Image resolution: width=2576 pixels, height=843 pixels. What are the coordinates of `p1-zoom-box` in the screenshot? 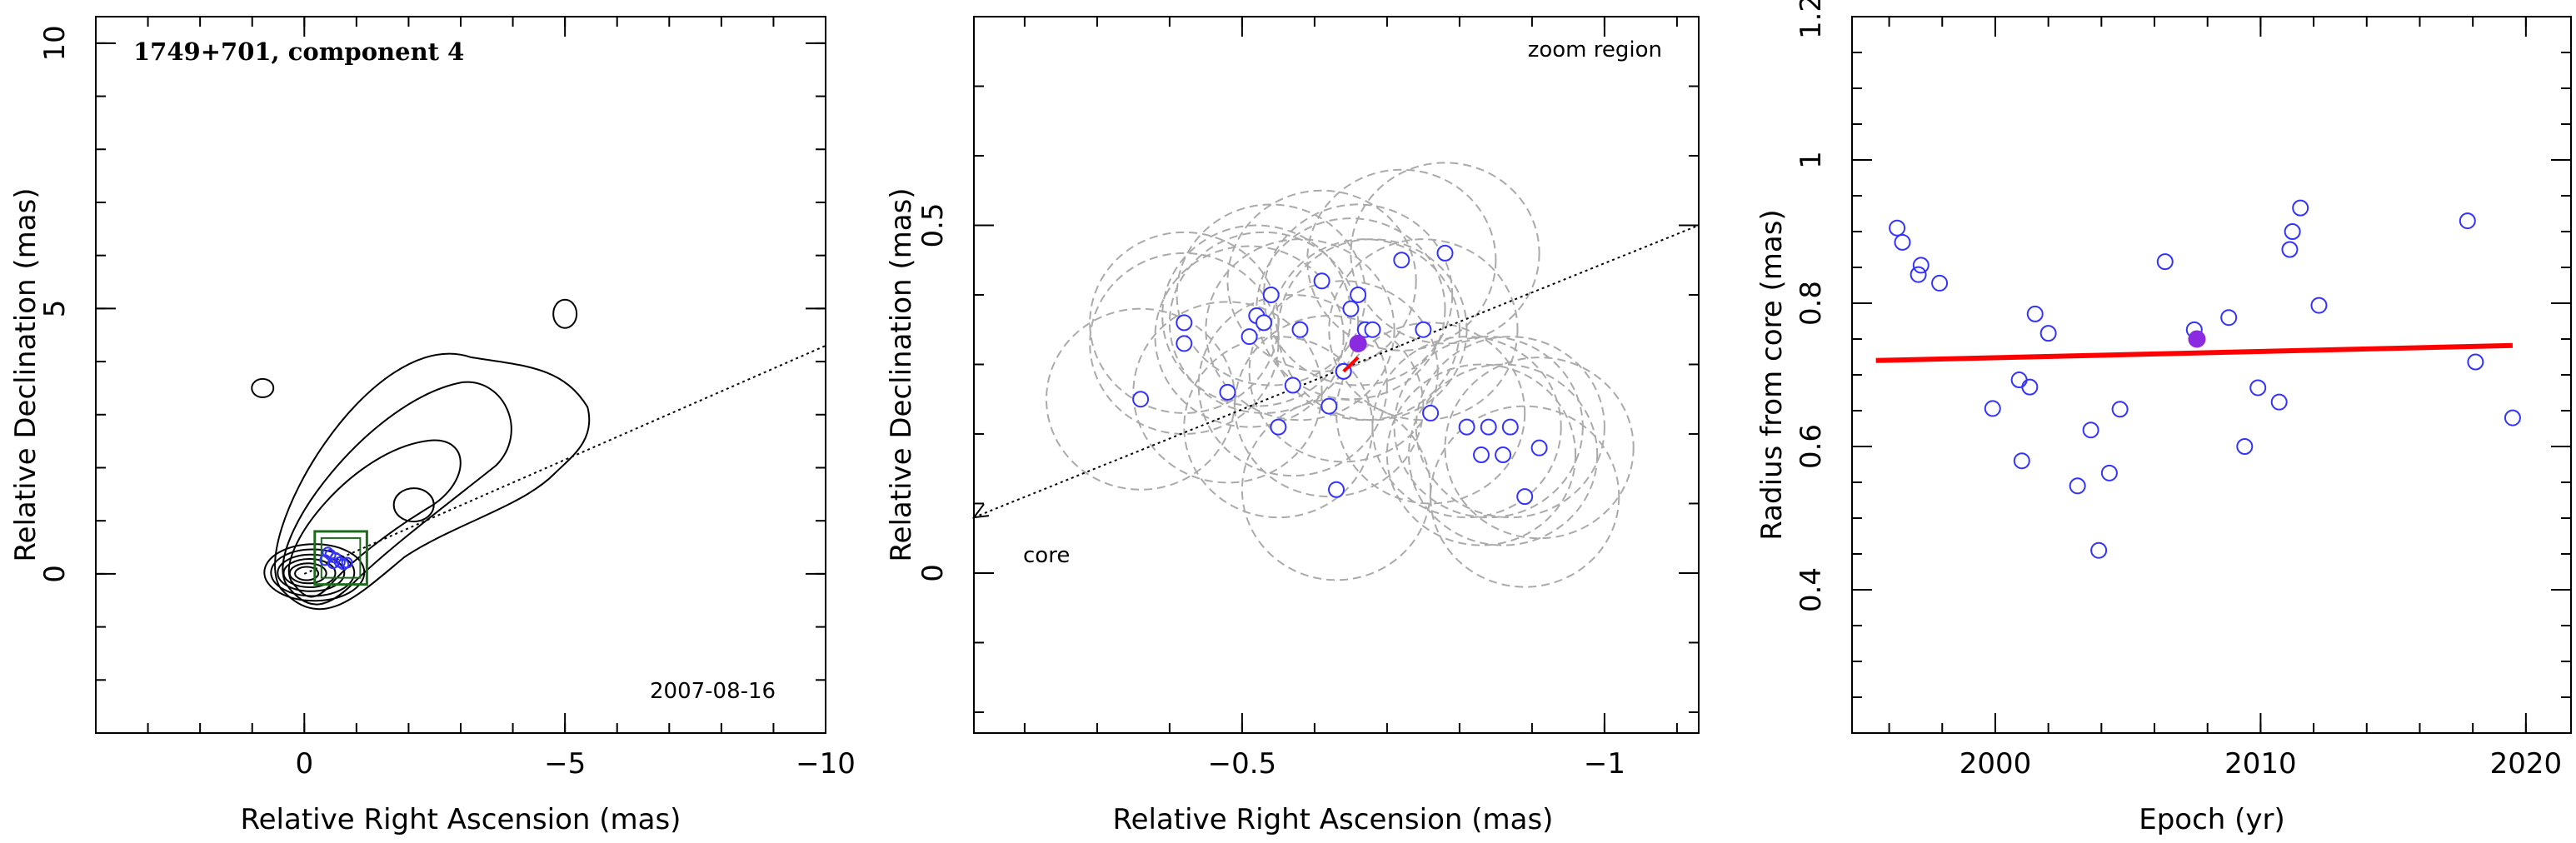 It's located at (340, 558).